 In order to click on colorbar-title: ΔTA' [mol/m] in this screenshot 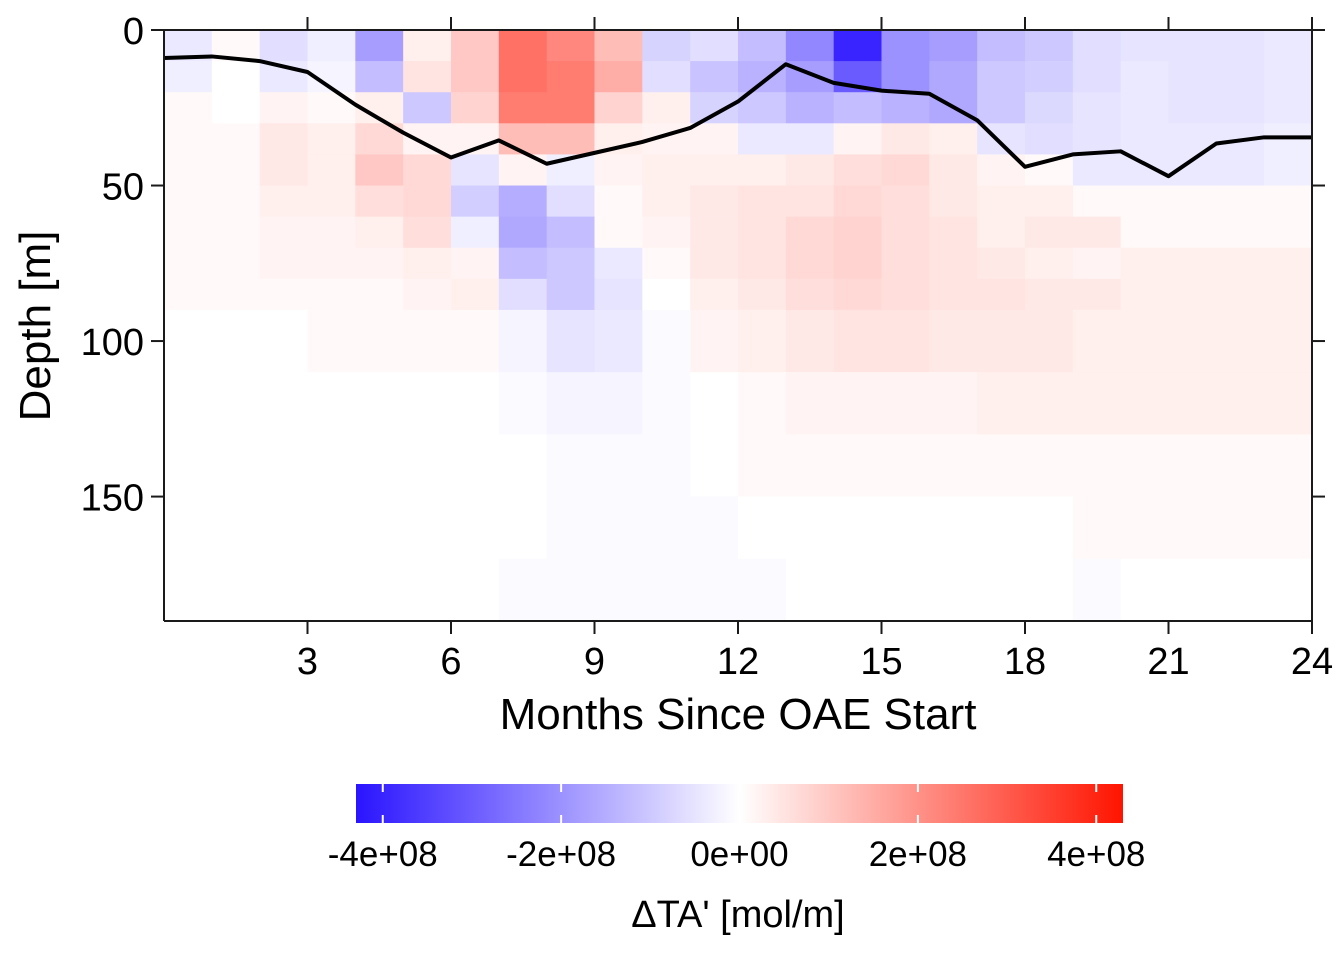, I will do `click(738, 915)`.